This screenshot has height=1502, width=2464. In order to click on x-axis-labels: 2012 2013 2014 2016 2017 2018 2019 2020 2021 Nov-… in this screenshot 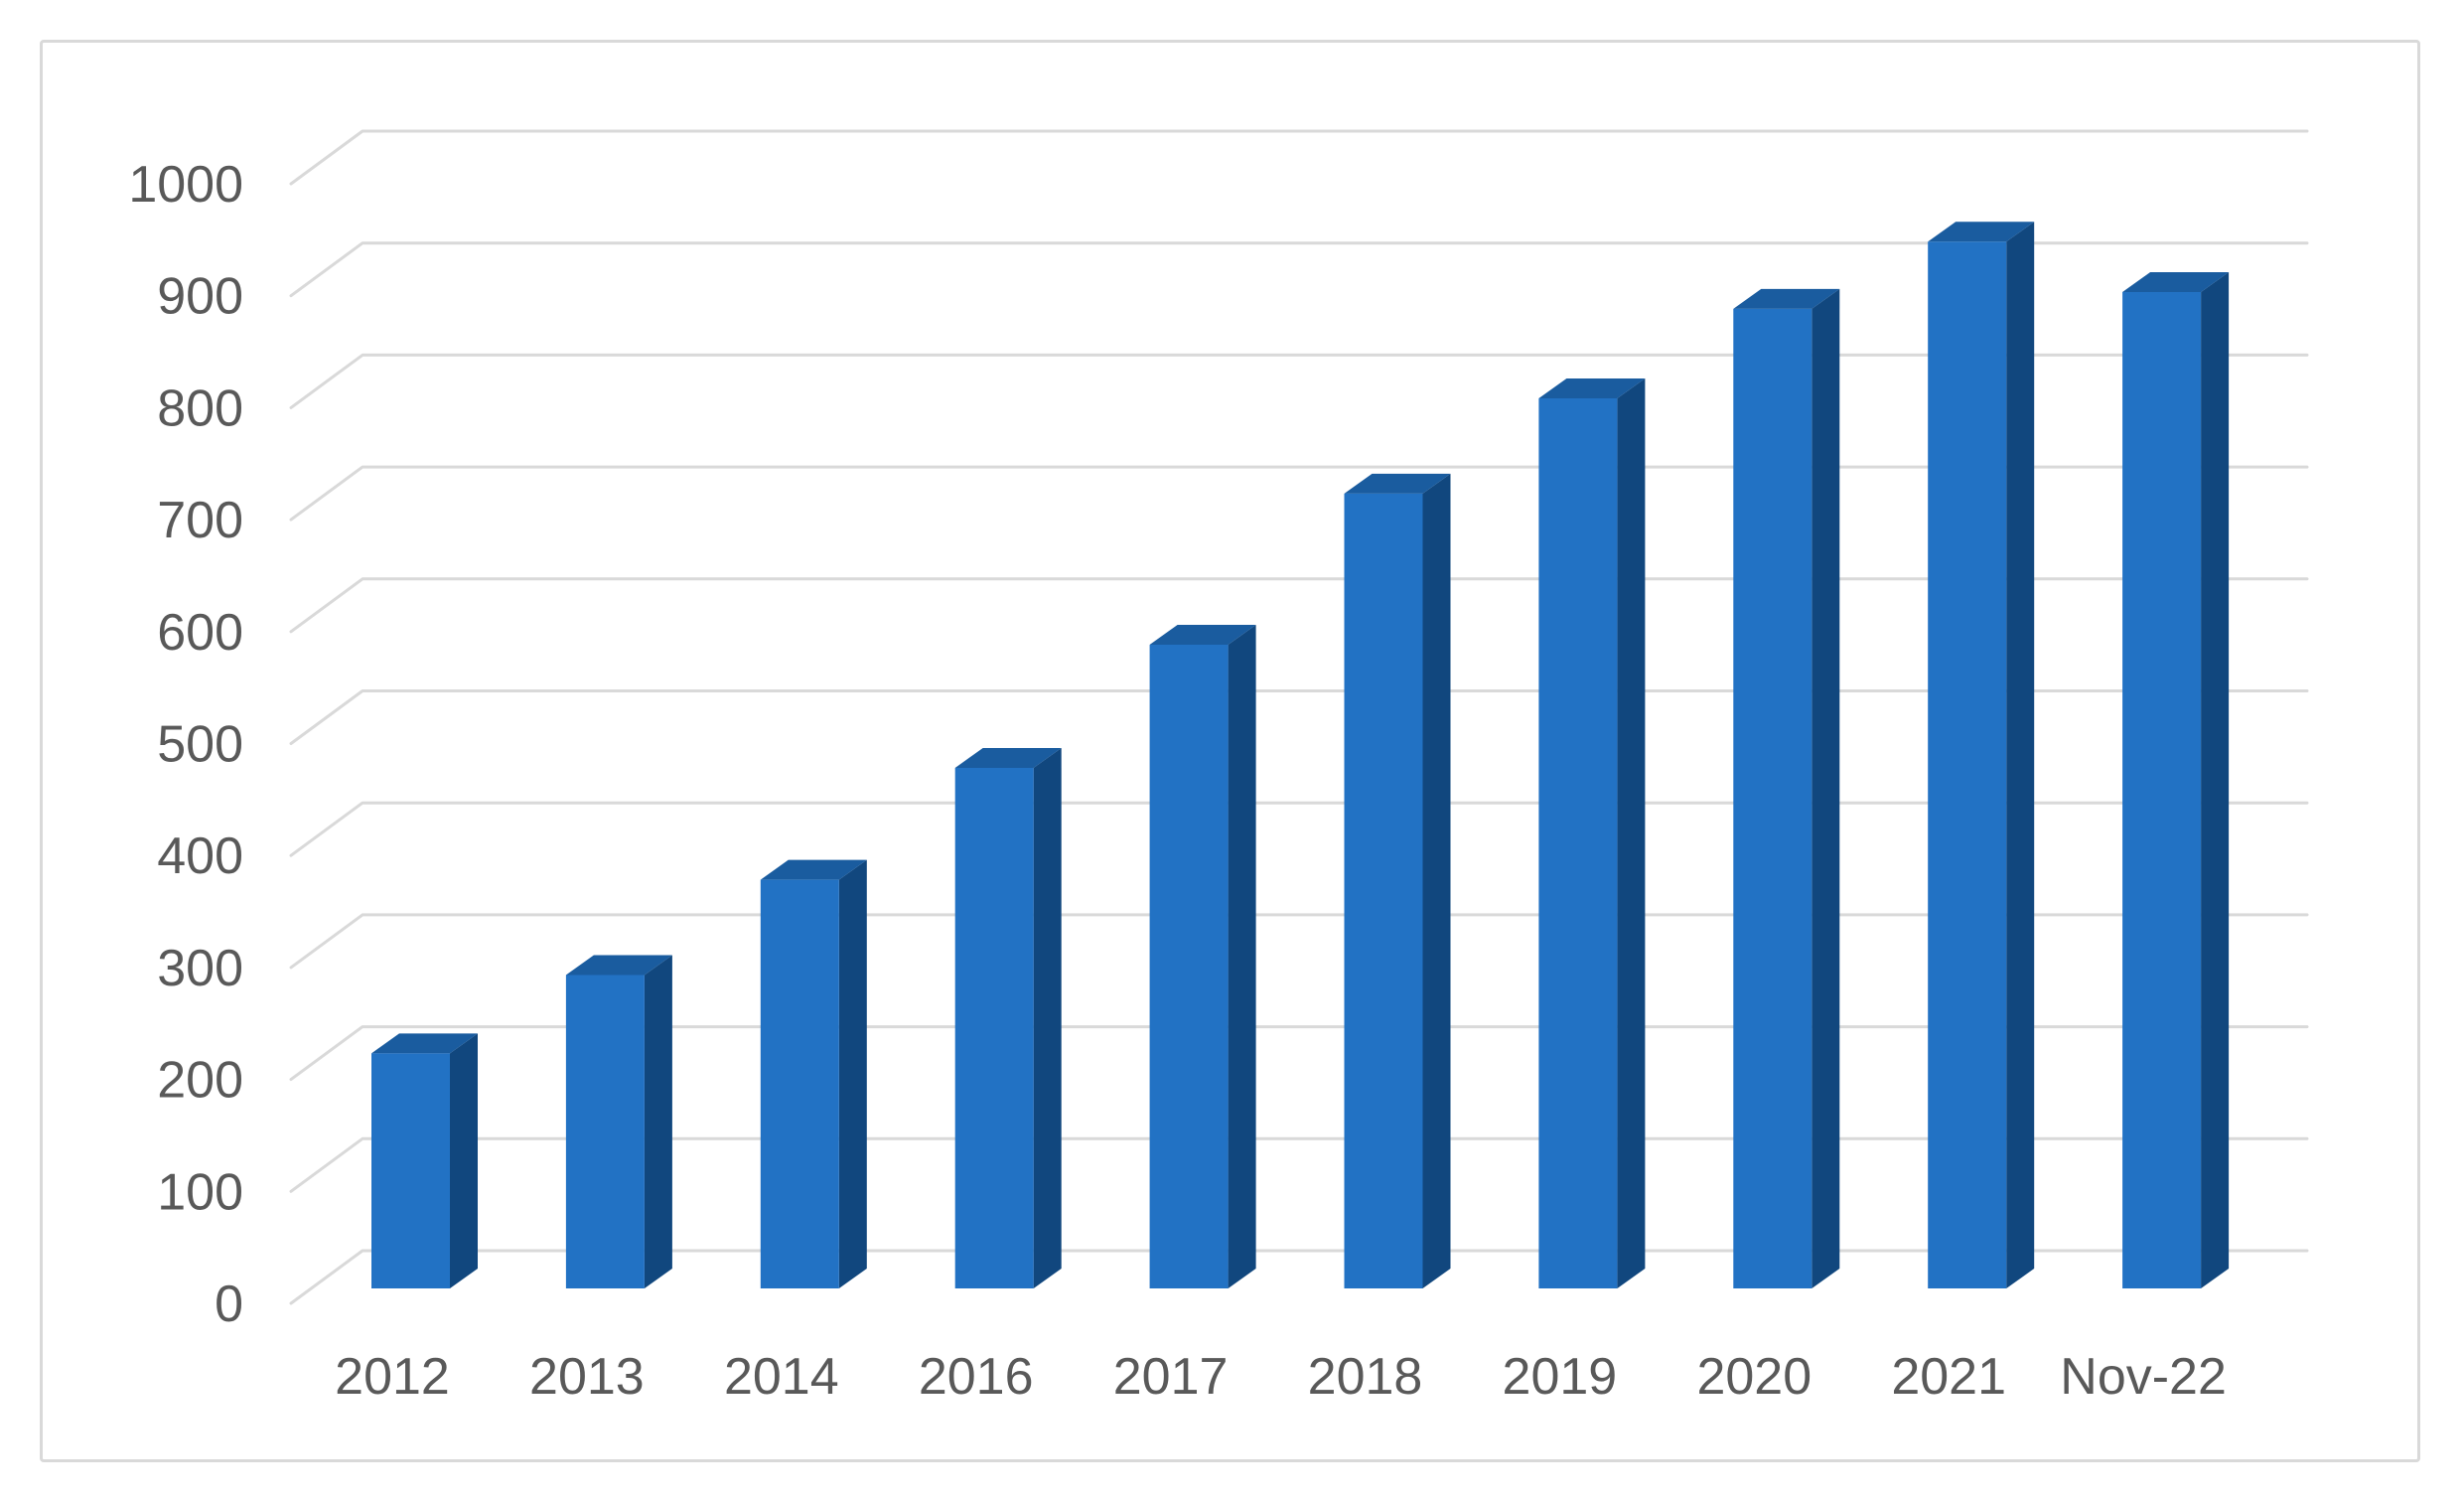, I will do `click(1281, 1377)`.